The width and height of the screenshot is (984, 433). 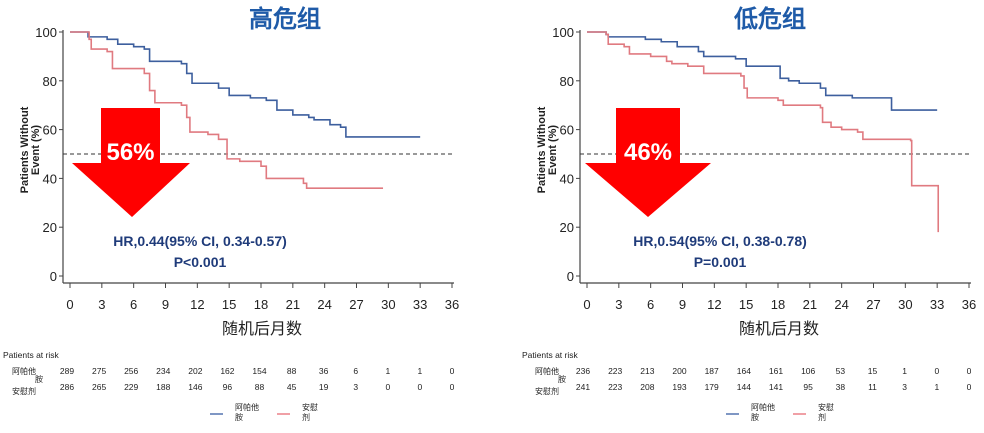 I want to click on risk-cell: 241, so click(x=583, y=387).